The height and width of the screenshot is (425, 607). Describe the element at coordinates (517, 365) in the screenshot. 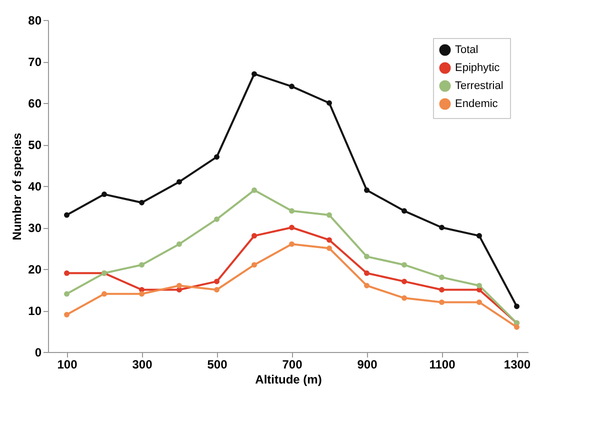

I see `x-tick-label: 1300` at that location.